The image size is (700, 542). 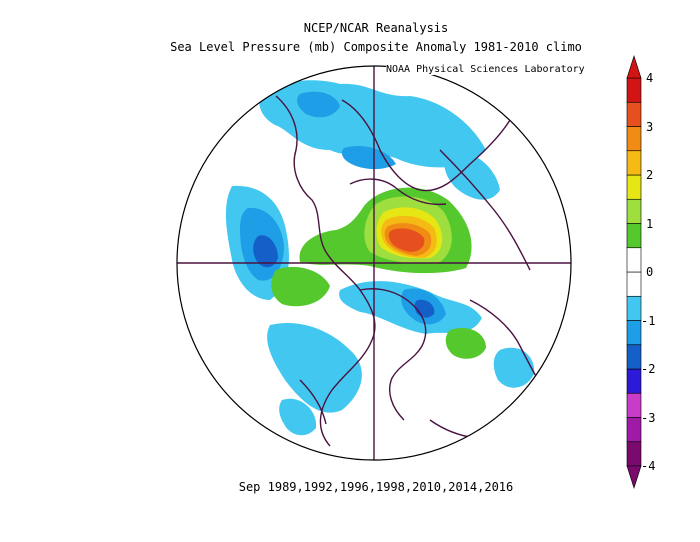 What do you see at coordinates (648, 466) in the screenshot?
I see `colorbar-tick-label: -4` at bounding box center [648, 466].